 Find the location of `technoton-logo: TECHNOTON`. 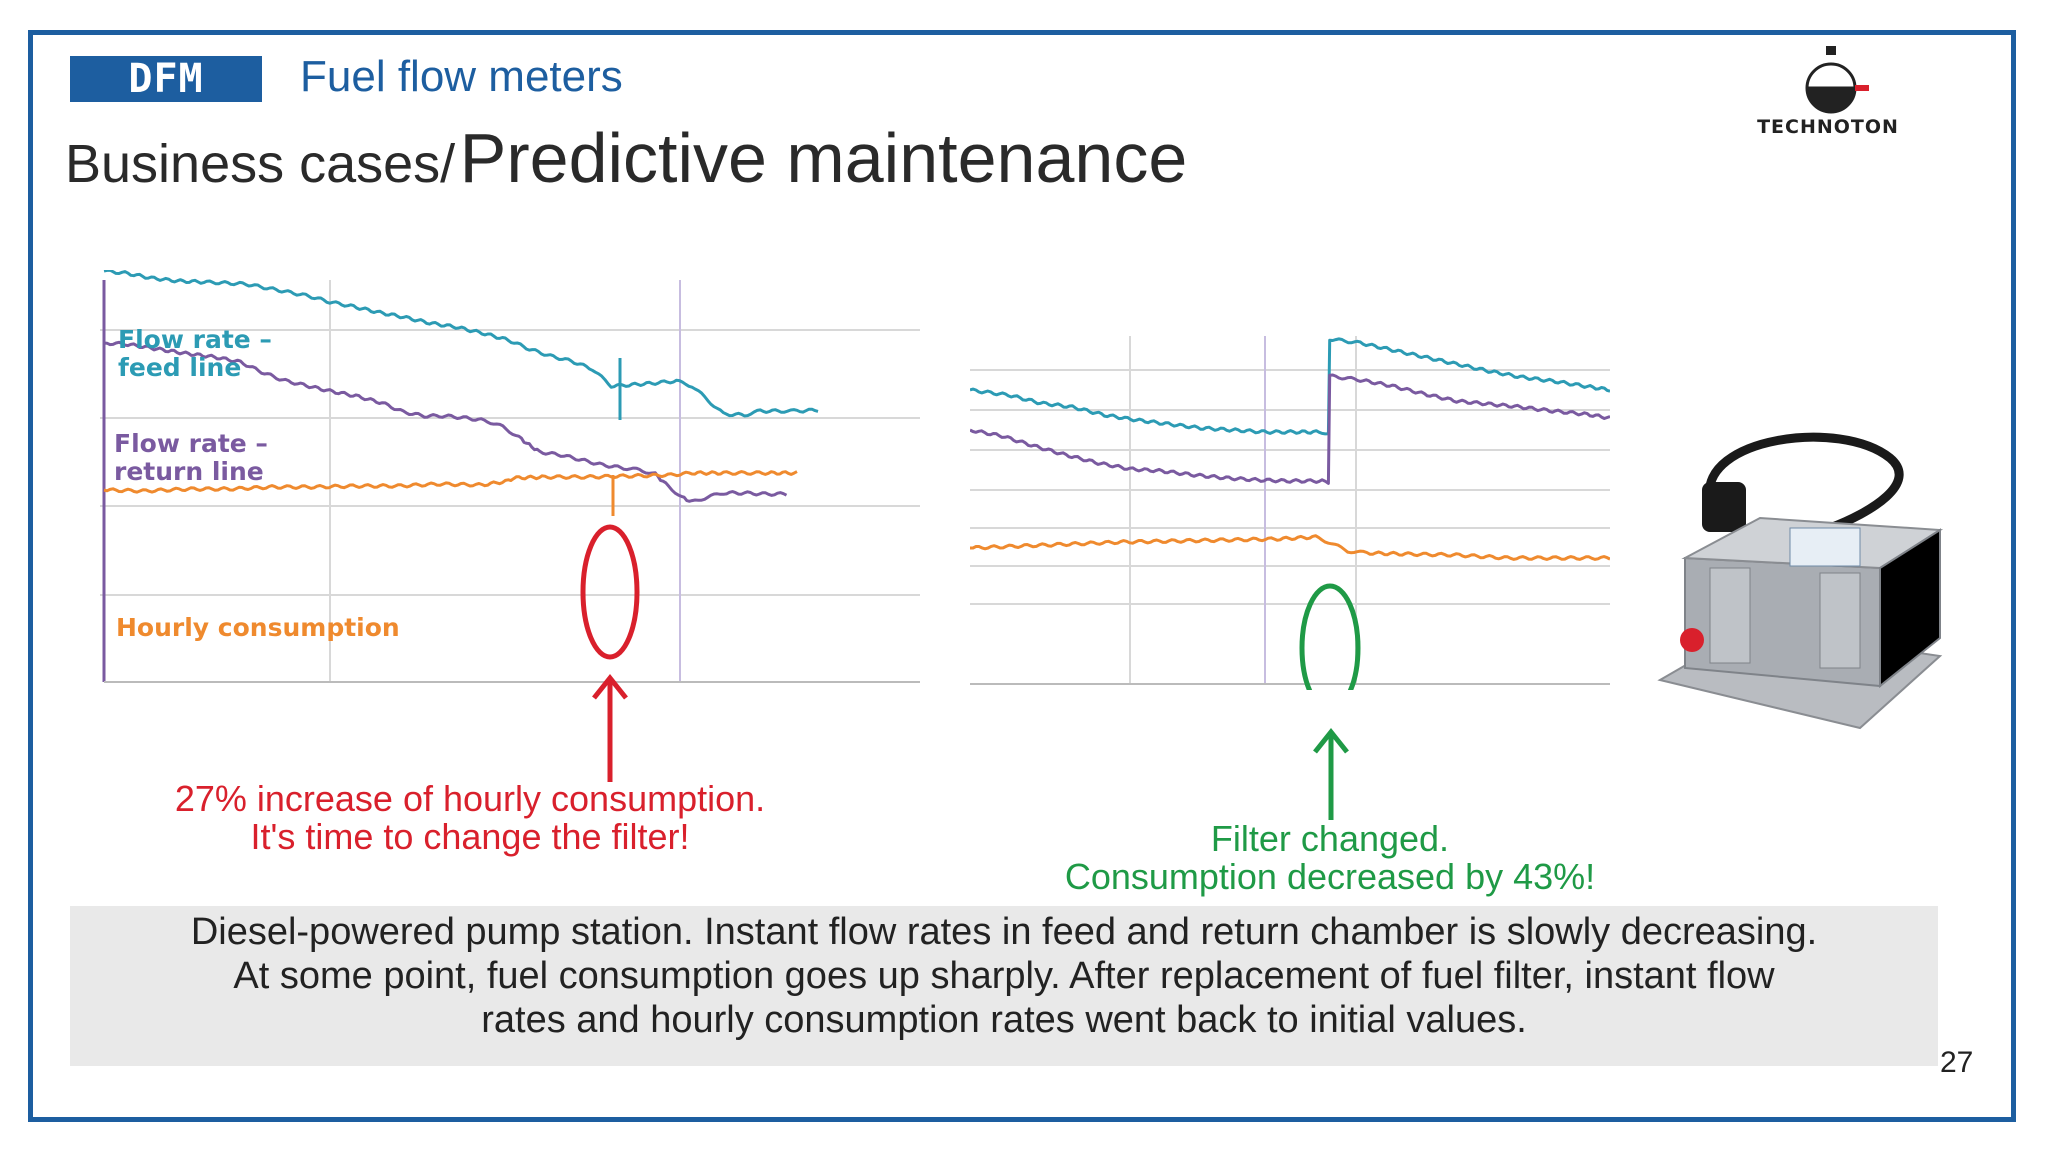

technoton-logo: TECHNOTON is located at coordinates (1828, 98).